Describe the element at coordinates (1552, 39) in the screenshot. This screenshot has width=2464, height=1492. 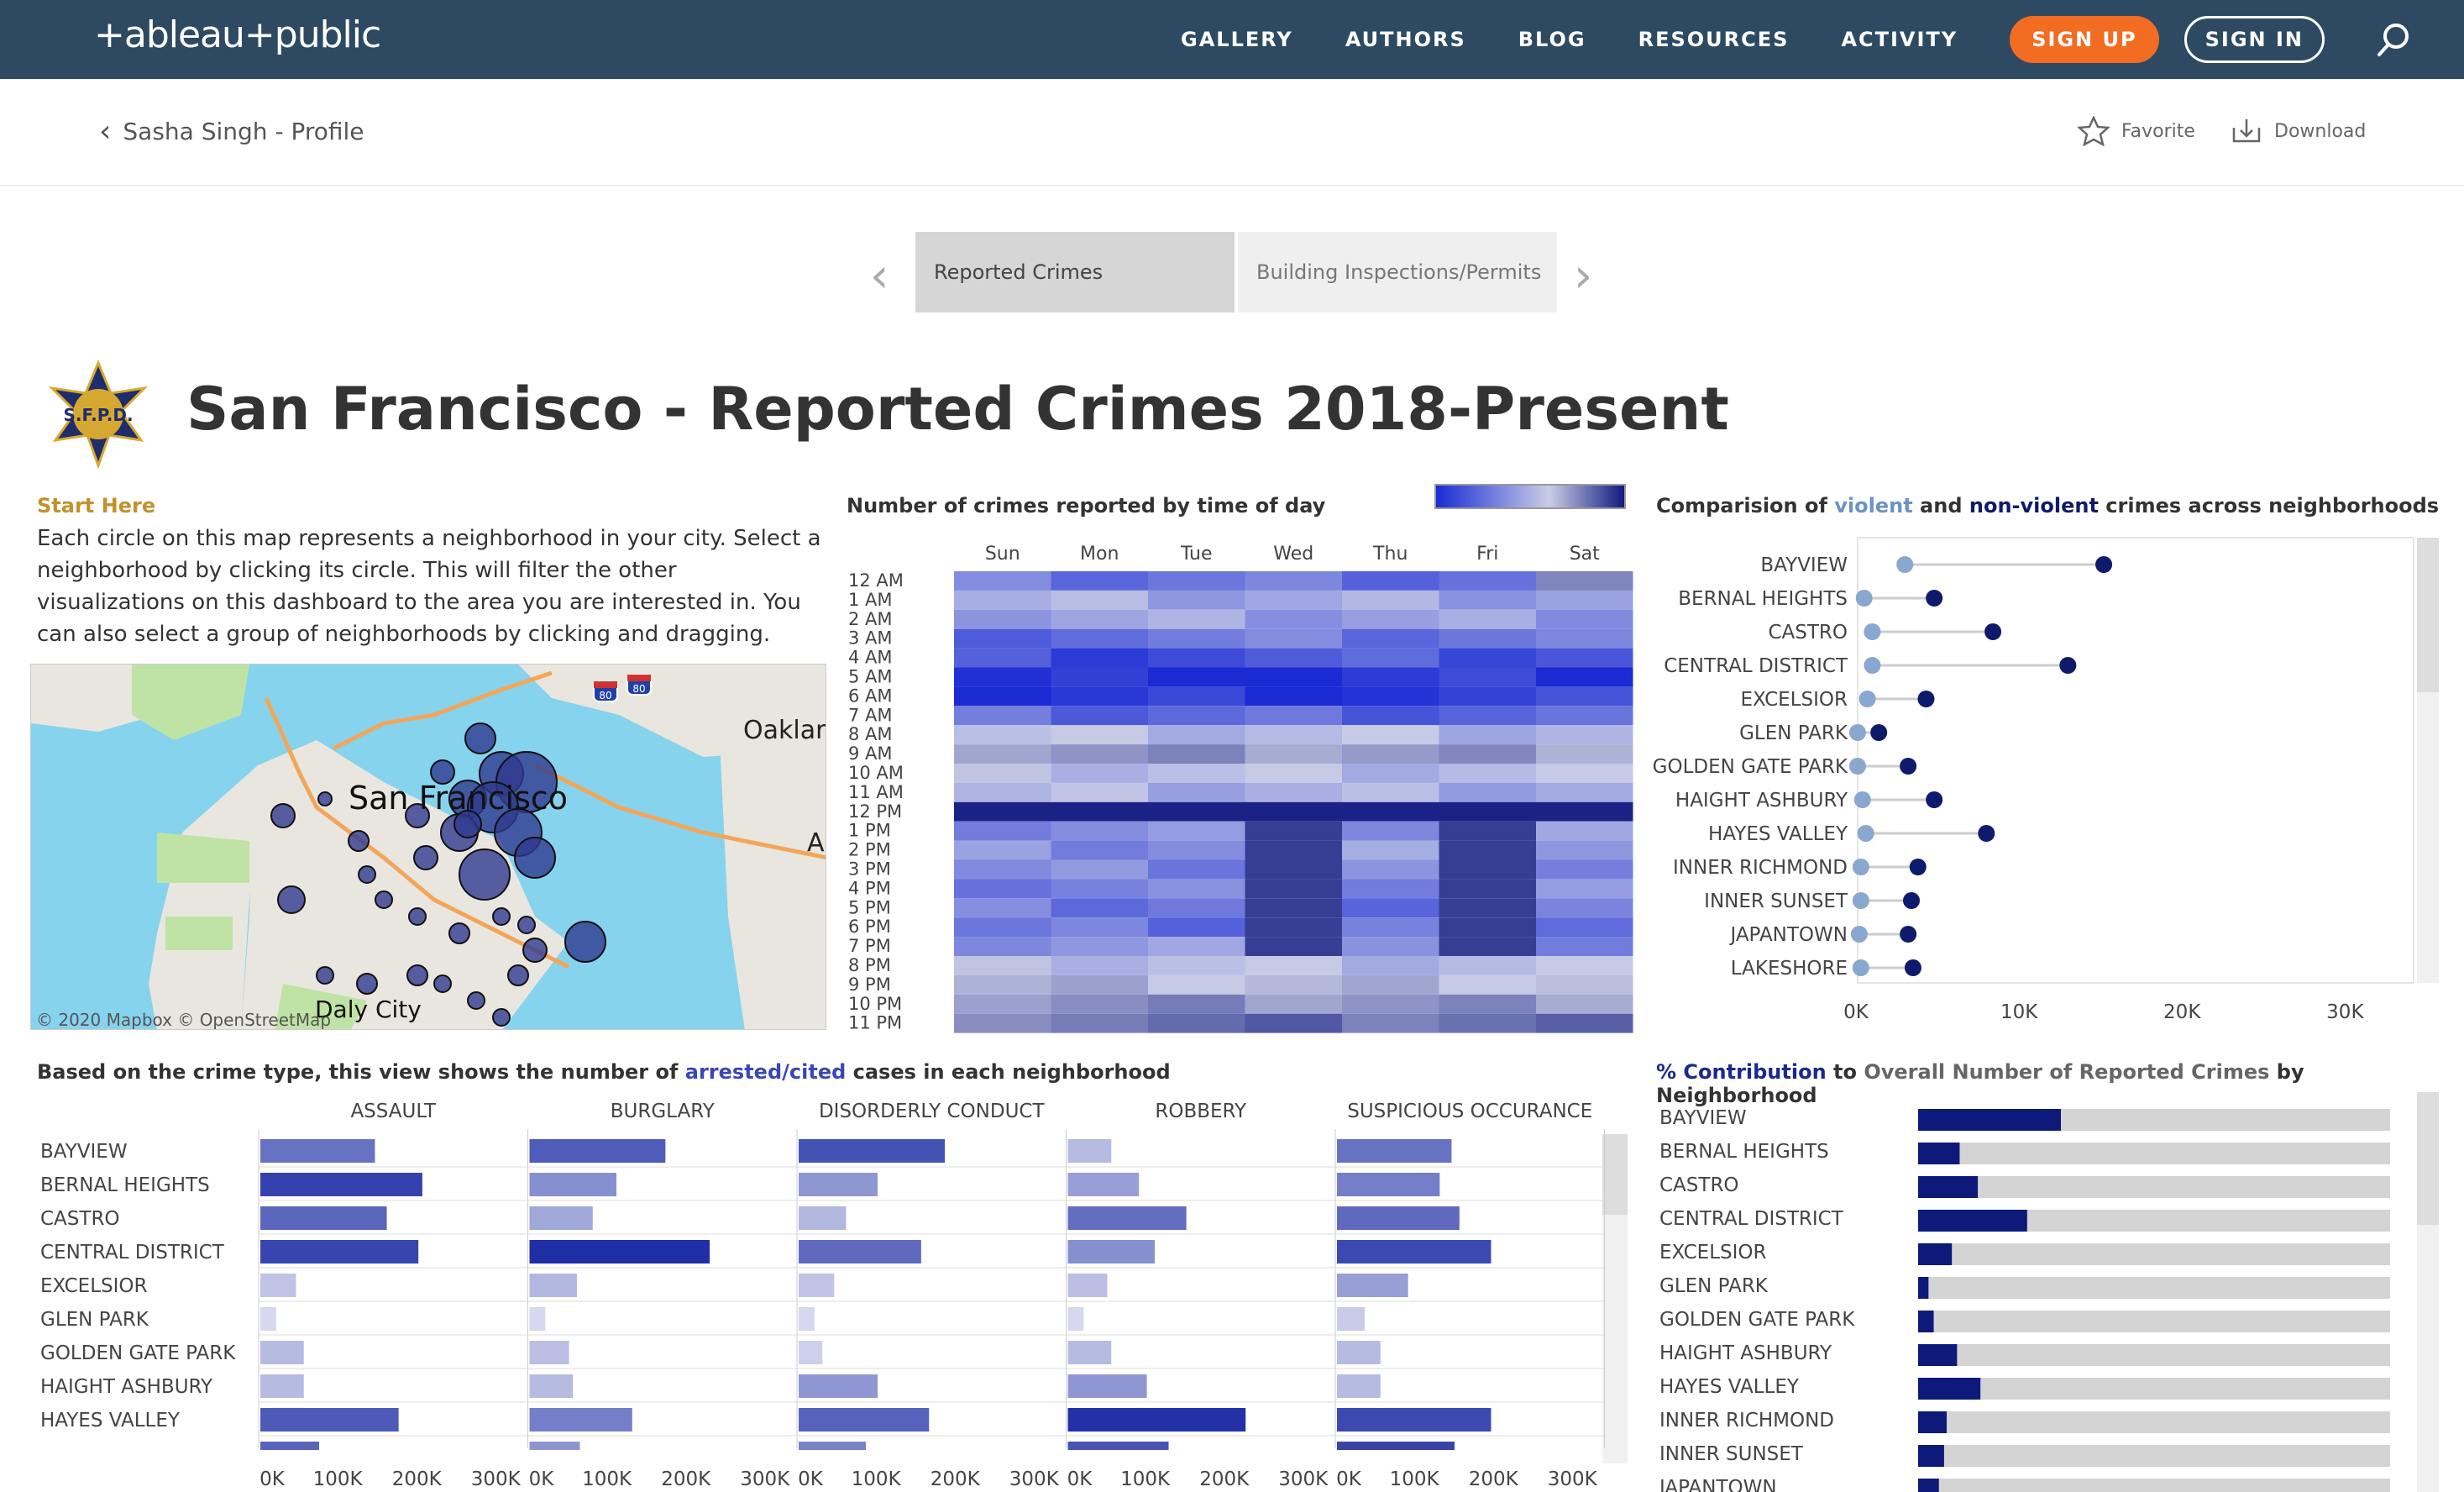
I see `nav-blog: BLOG` at that location.